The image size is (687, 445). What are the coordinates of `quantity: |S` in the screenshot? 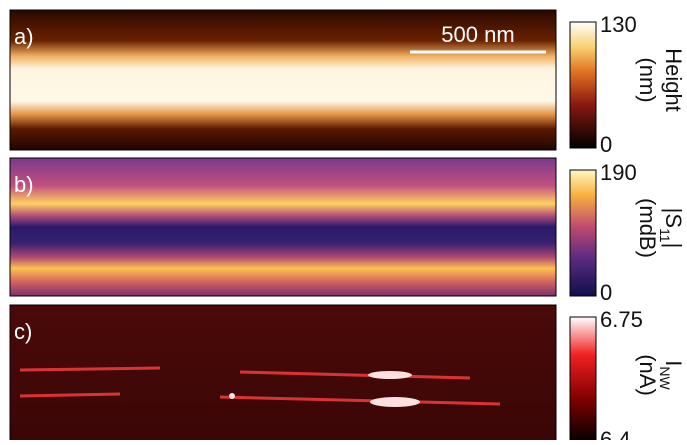 It's located at (673, 218).